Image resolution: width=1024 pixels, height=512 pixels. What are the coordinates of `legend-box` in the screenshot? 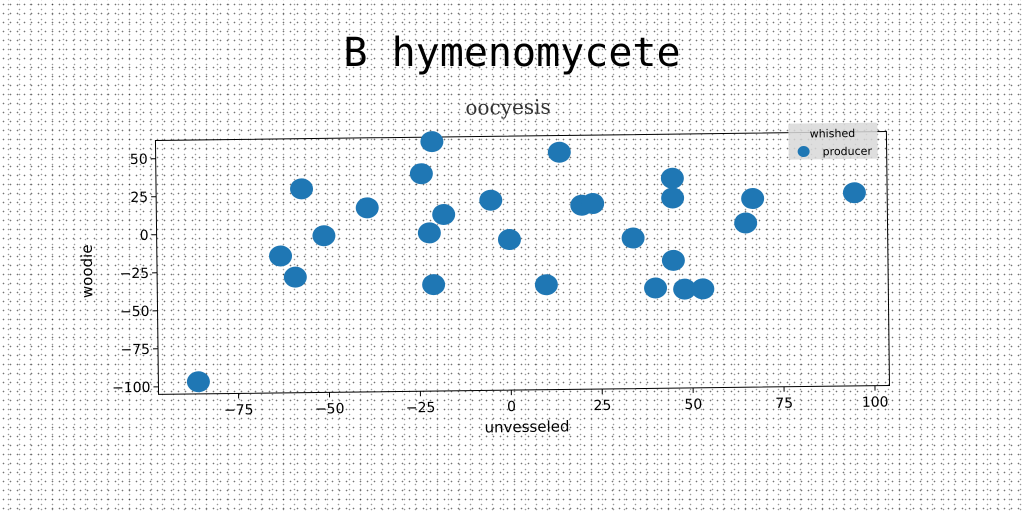 It's located at (833, 141).